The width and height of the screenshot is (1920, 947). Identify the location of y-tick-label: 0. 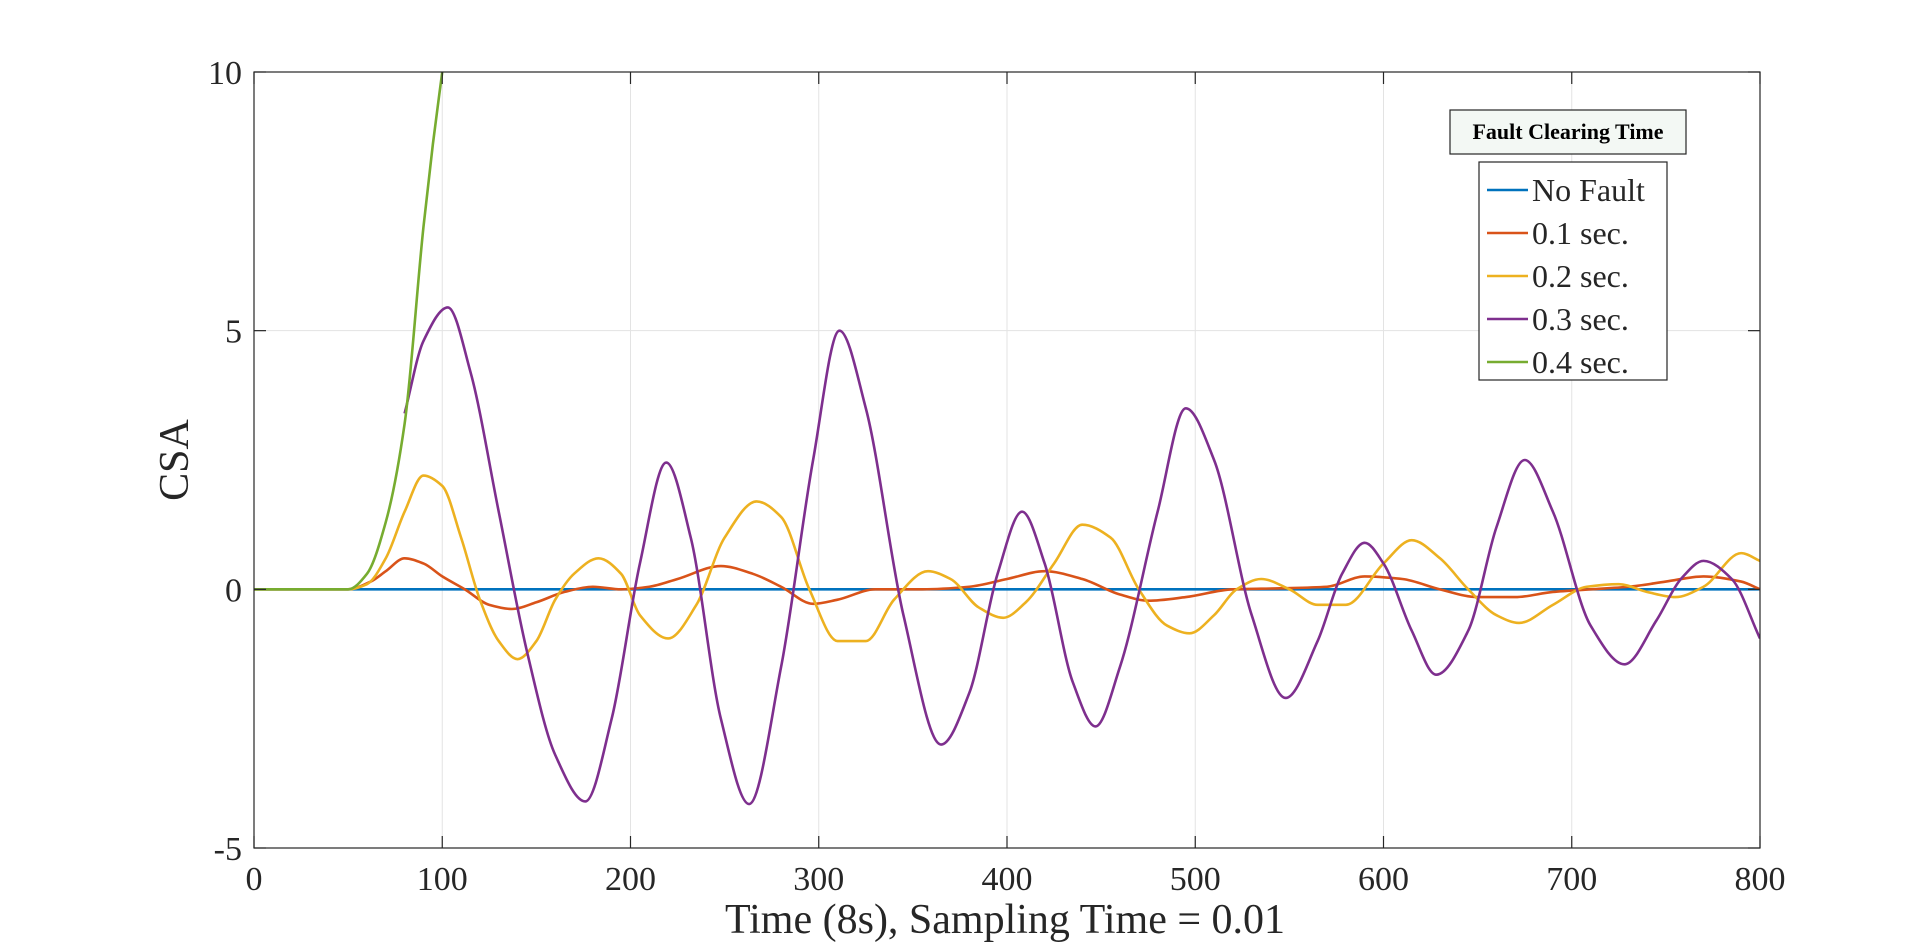
(233, 590).